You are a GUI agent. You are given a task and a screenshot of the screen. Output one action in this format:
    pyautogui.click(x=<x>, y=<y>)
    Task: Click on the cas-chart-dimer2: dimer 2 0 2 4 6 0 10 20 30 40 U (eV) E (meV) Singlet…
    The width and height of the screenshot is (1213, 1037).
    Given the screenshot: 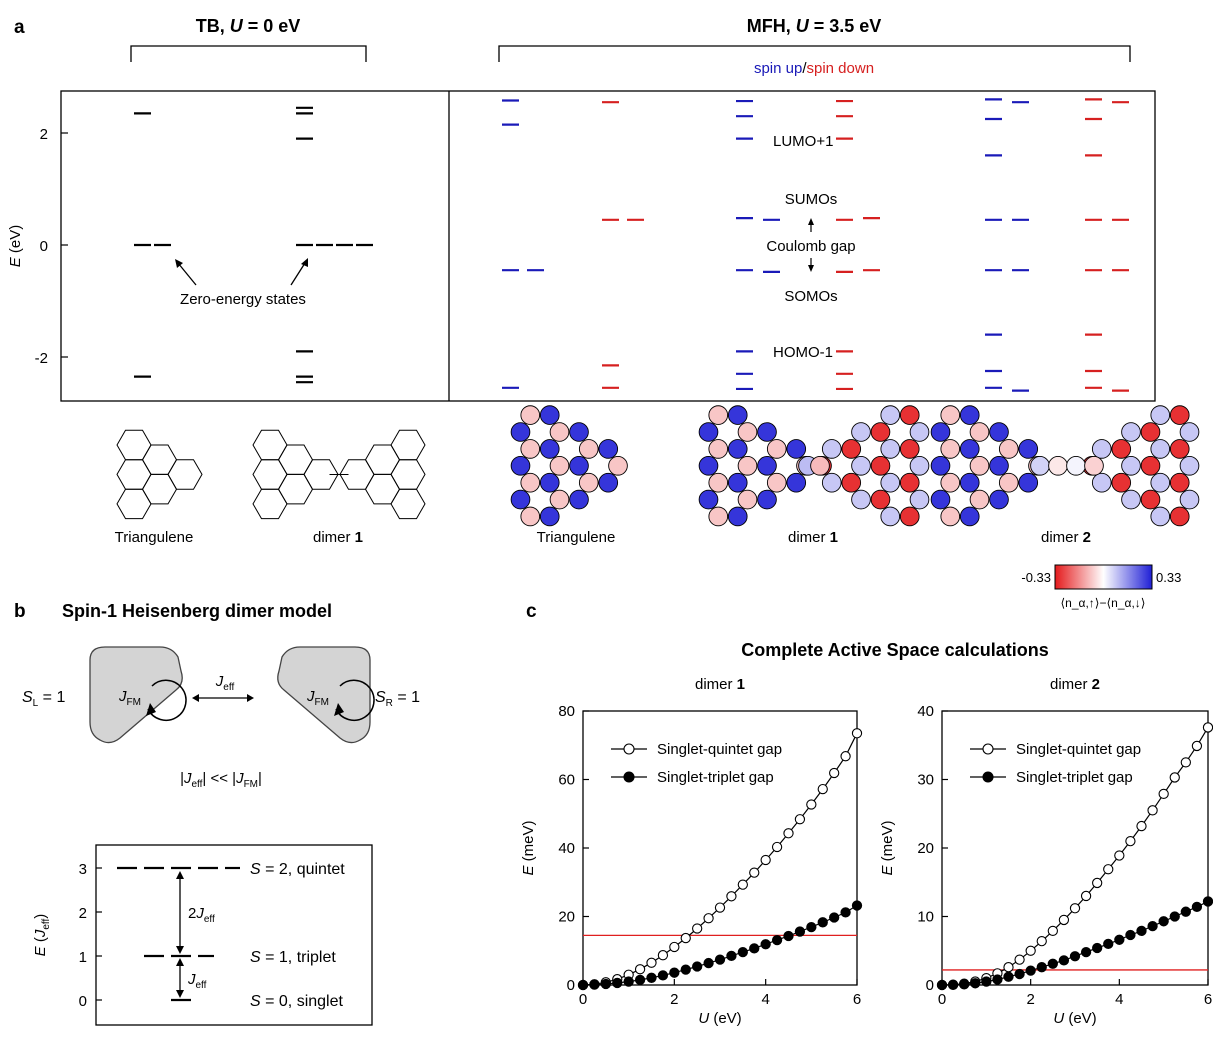 What is the action you would take?
    pyautogui.click(x=1046, y=851)
    